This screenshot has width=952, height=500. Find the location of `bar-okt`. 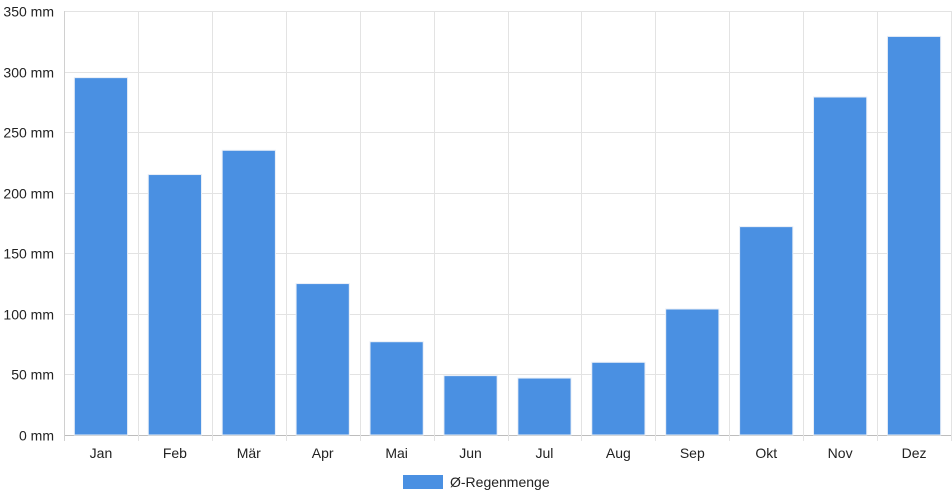

bar-okt is located at coordinates (766, 331).